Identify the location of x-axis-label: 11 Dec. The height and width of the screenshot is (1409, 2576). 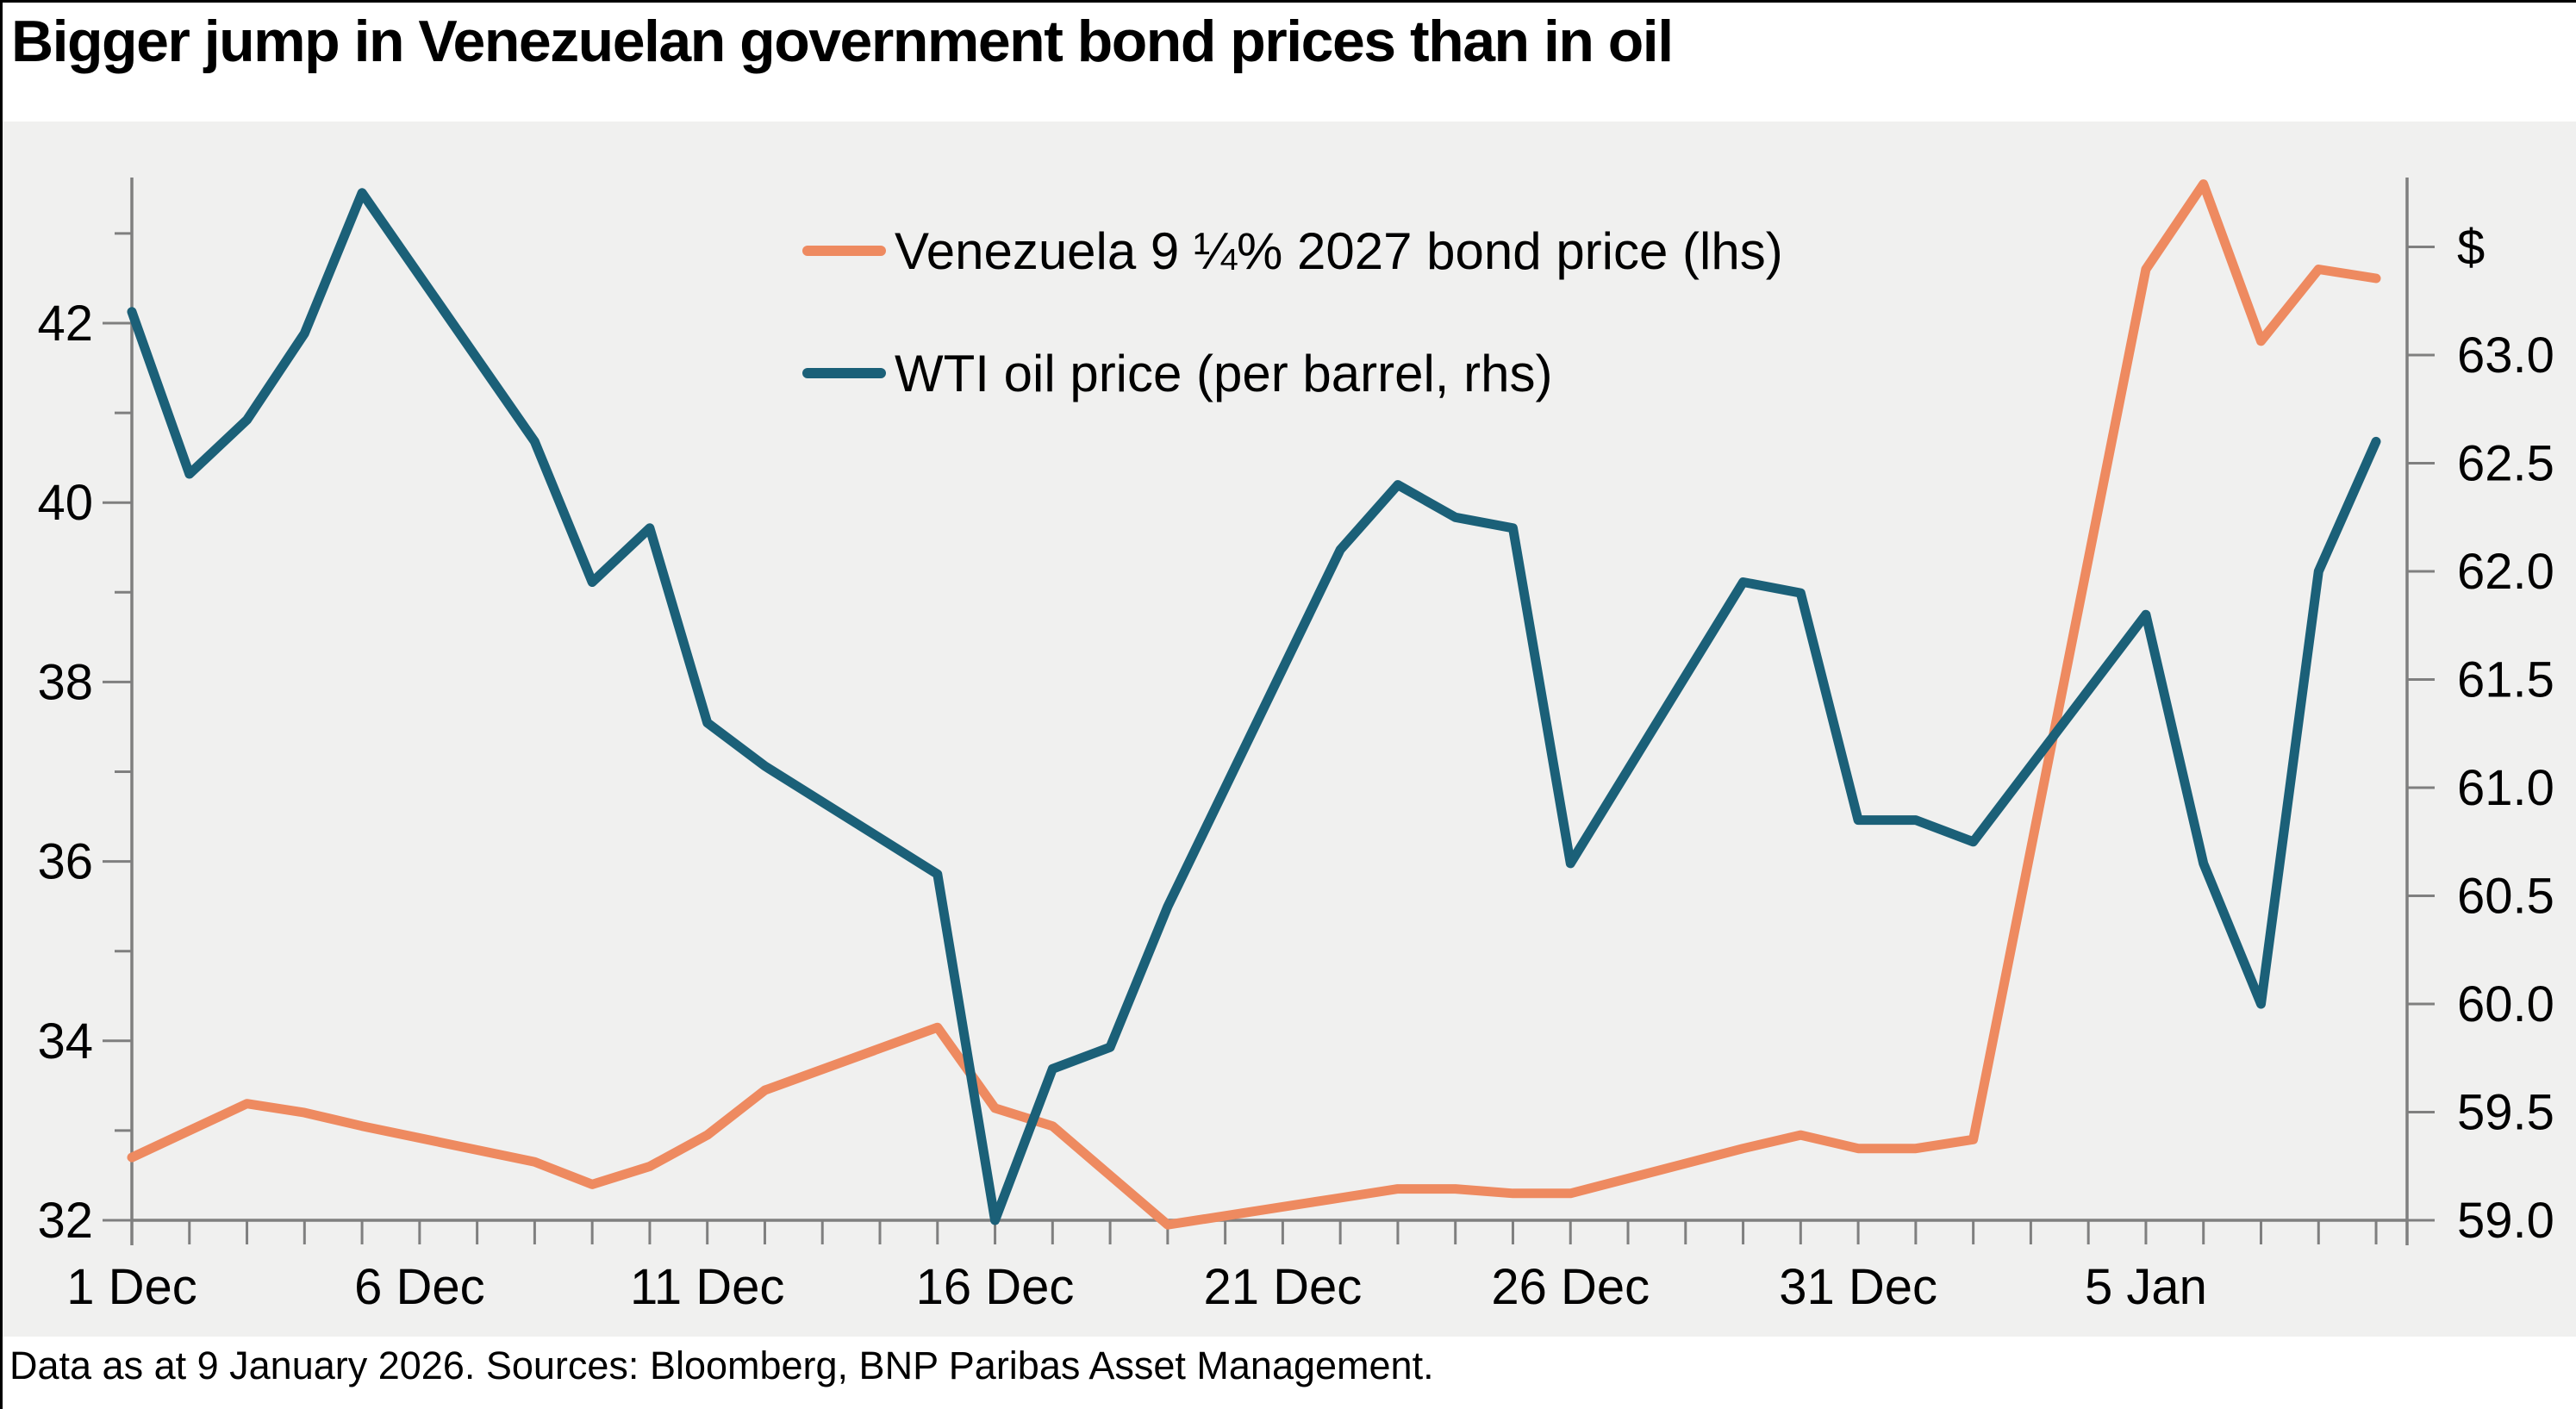
(707, 1287).